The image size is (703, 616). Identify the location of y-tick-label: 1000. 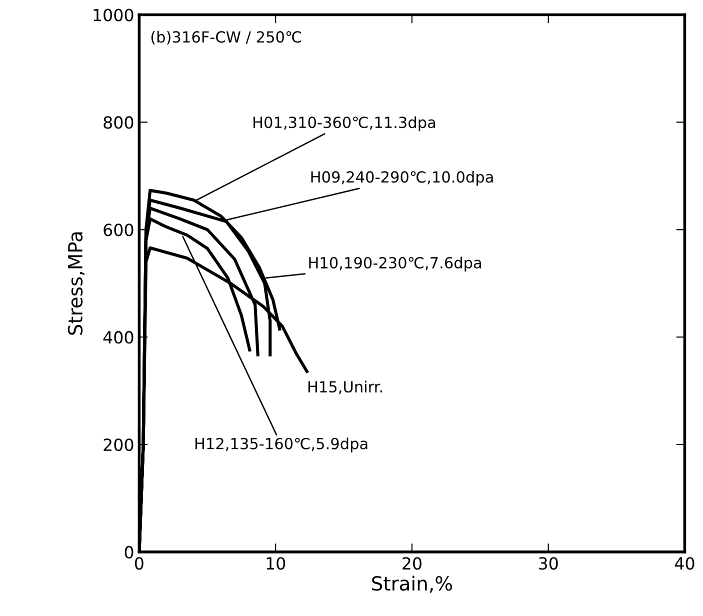
(114, 15).